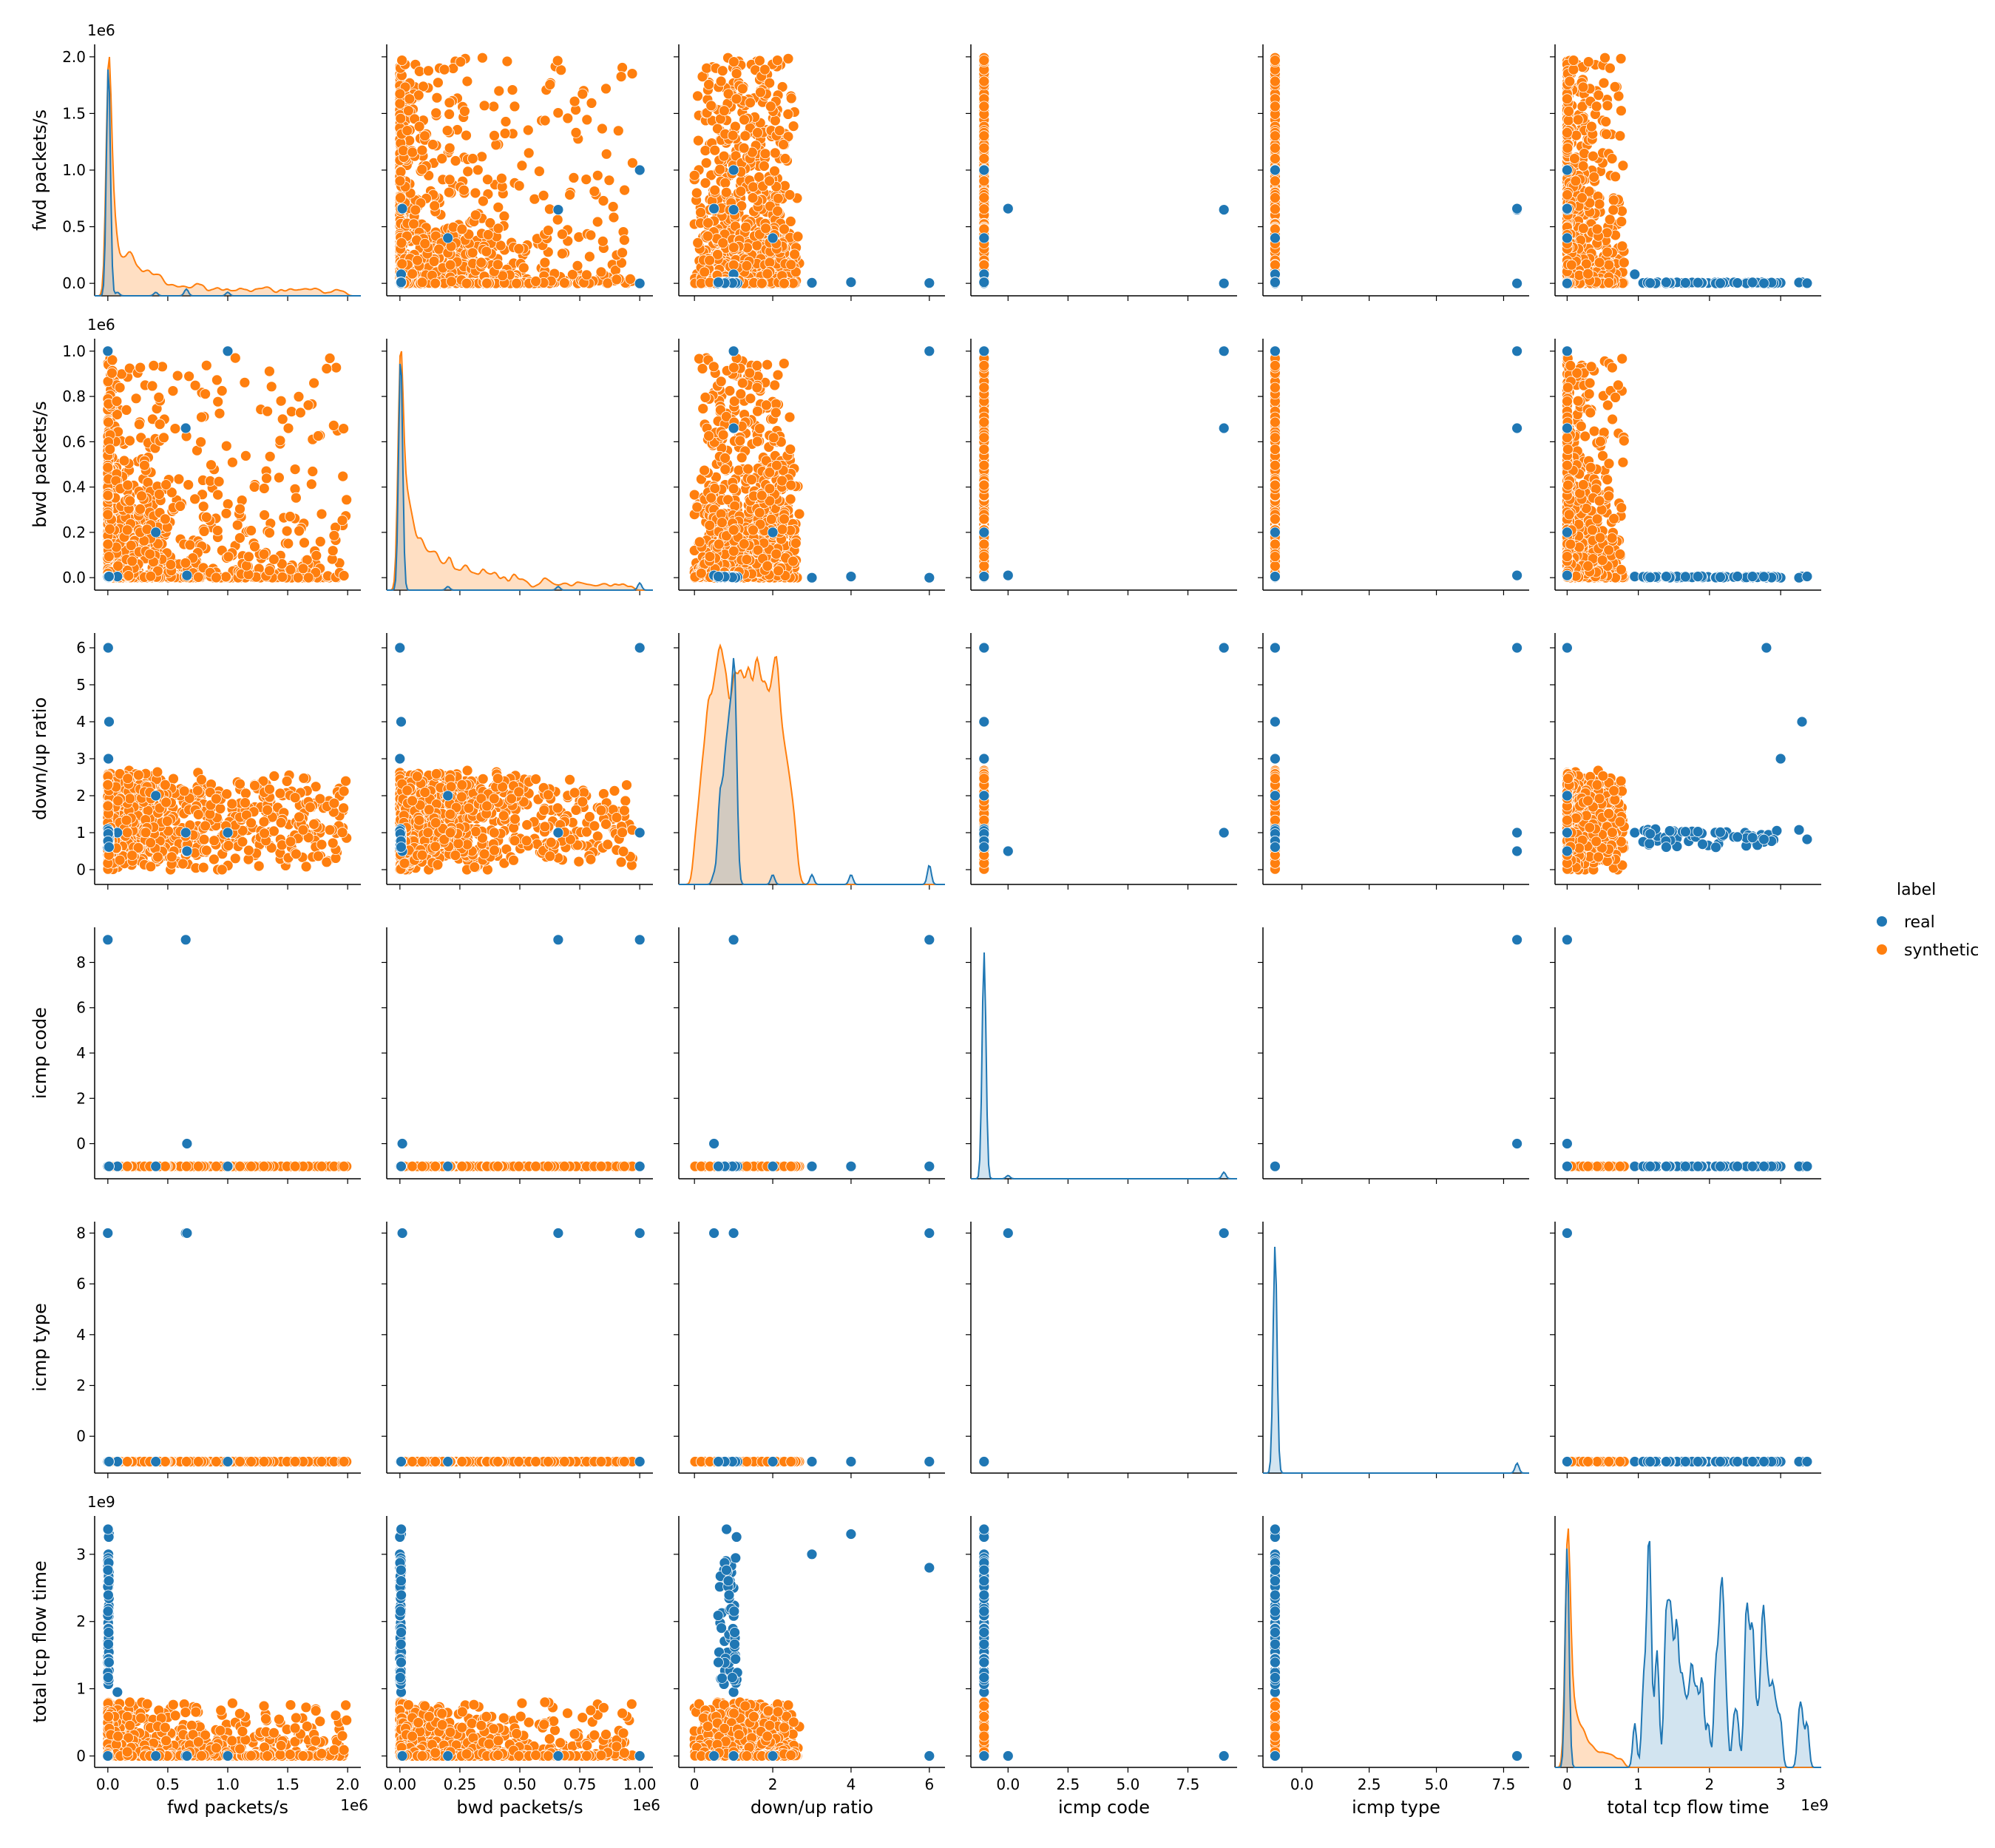 Image resolution: width=1995 pixels, height=1848 pixels. Describe the element at coordinates (809, 173) in the screenshot. I see `panel-fwd-vs-ratio` at that location.